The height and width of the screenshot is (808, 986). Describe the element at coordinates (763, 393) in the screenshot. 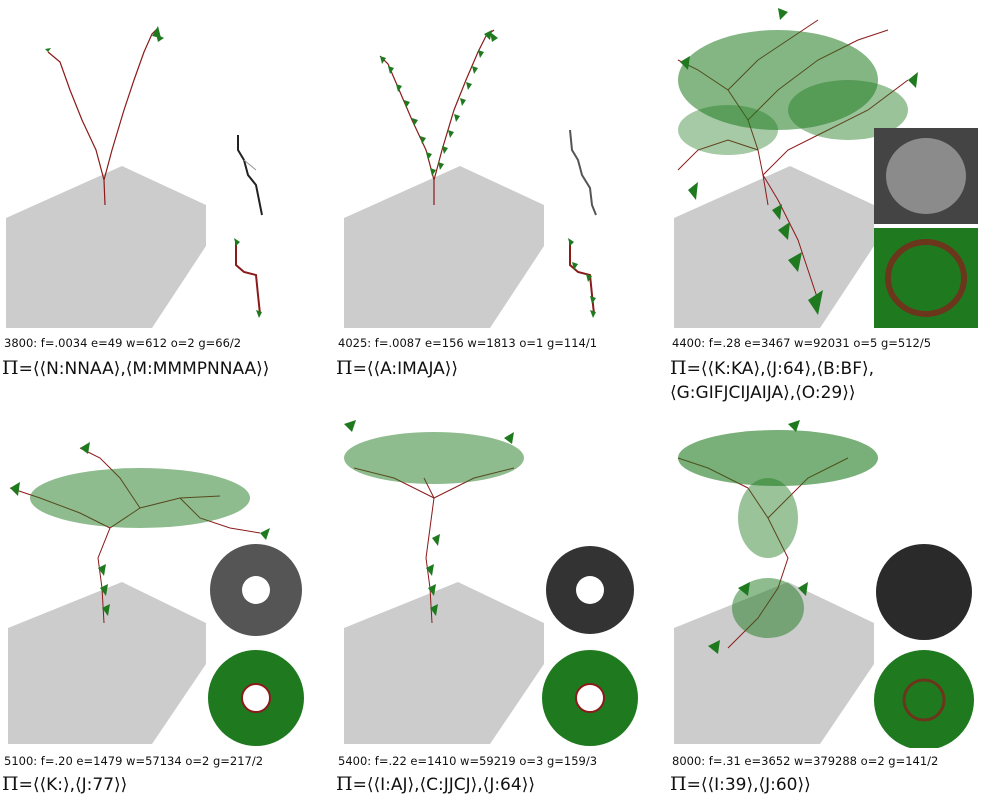

I see `formula-text-line2: ⟨G:GIFJCIJAIJA⟩,⟨O:29⟩⟩` at that location.